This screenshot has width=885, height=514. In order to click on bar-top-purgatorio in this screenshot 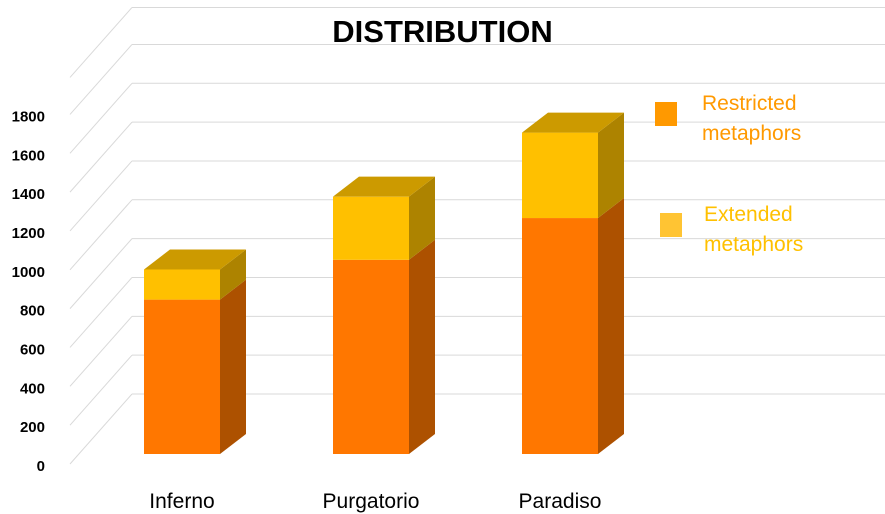, I will do `click(384, 186)`.